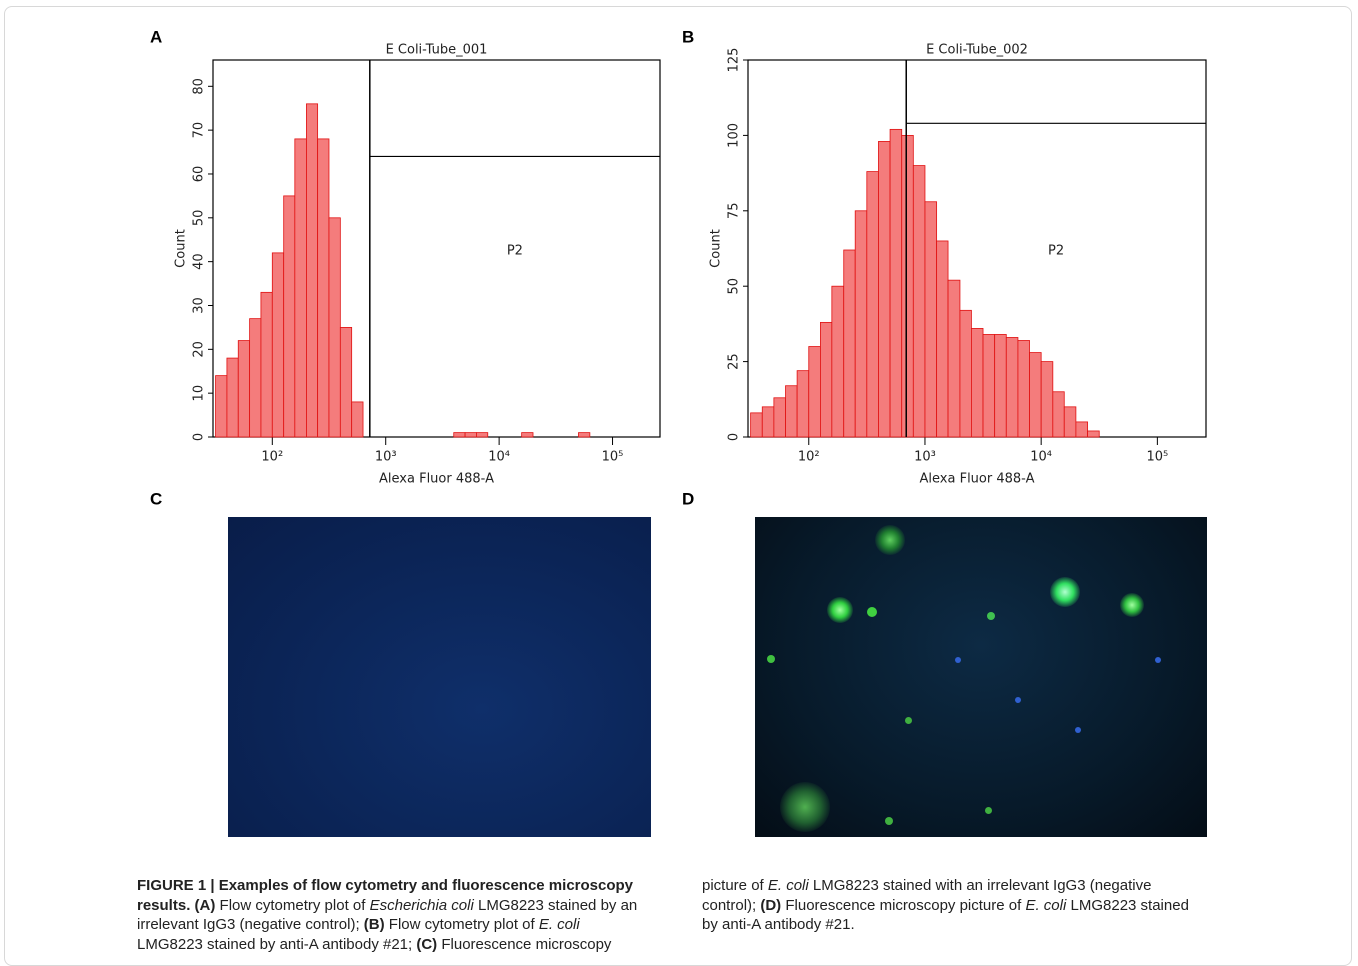 The height and width of the screenshot is (966, 1358). What do you see at coordinates (156, 36) in the screenshot?
I see `panel-label: A` at bounding box center [156, 36].